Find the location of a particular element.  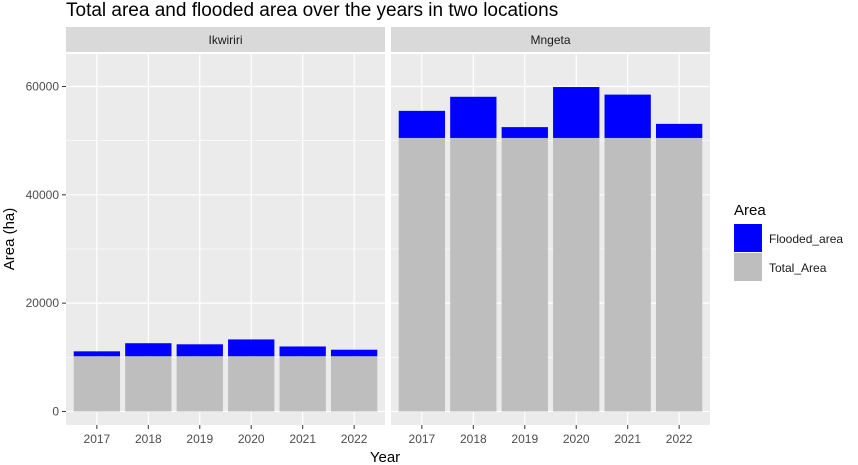

facet-strip-label: Ikwiriri is located at coordinates (226, 40).